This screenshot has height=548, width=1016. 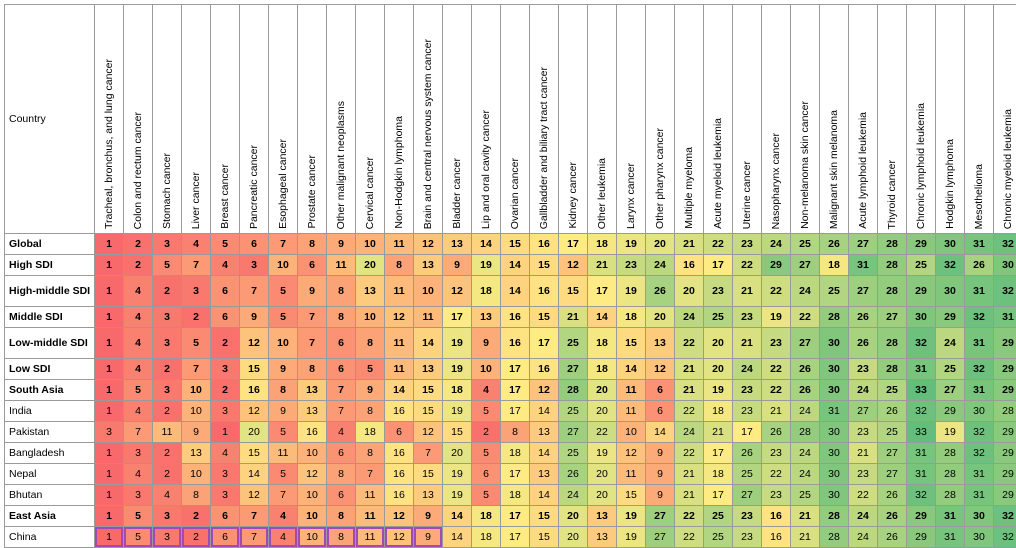 I want to click on rank-cell: 13, so click(x=428, y=369).